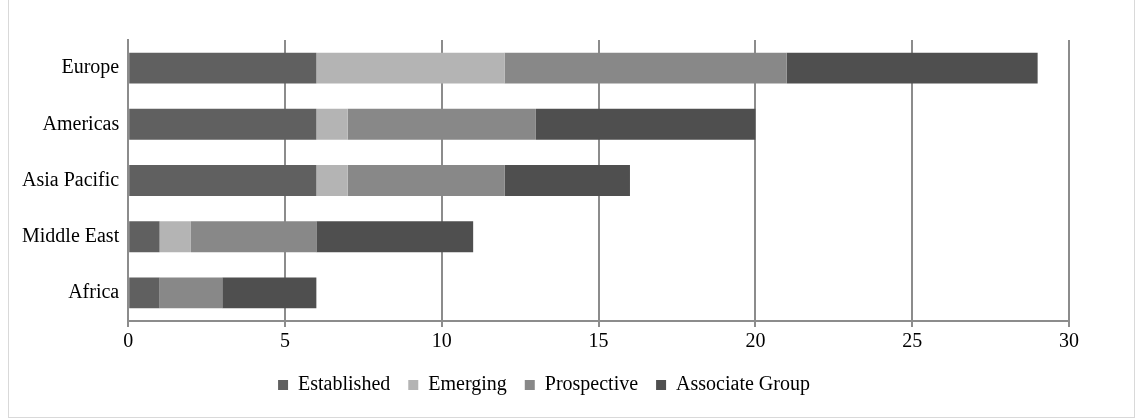 Image resolution: width=1135 pixels, height=419 pixels. Describe the element at coordinates (755, 340) in the screenshot. I see `x-tick-label: 20` at that location.